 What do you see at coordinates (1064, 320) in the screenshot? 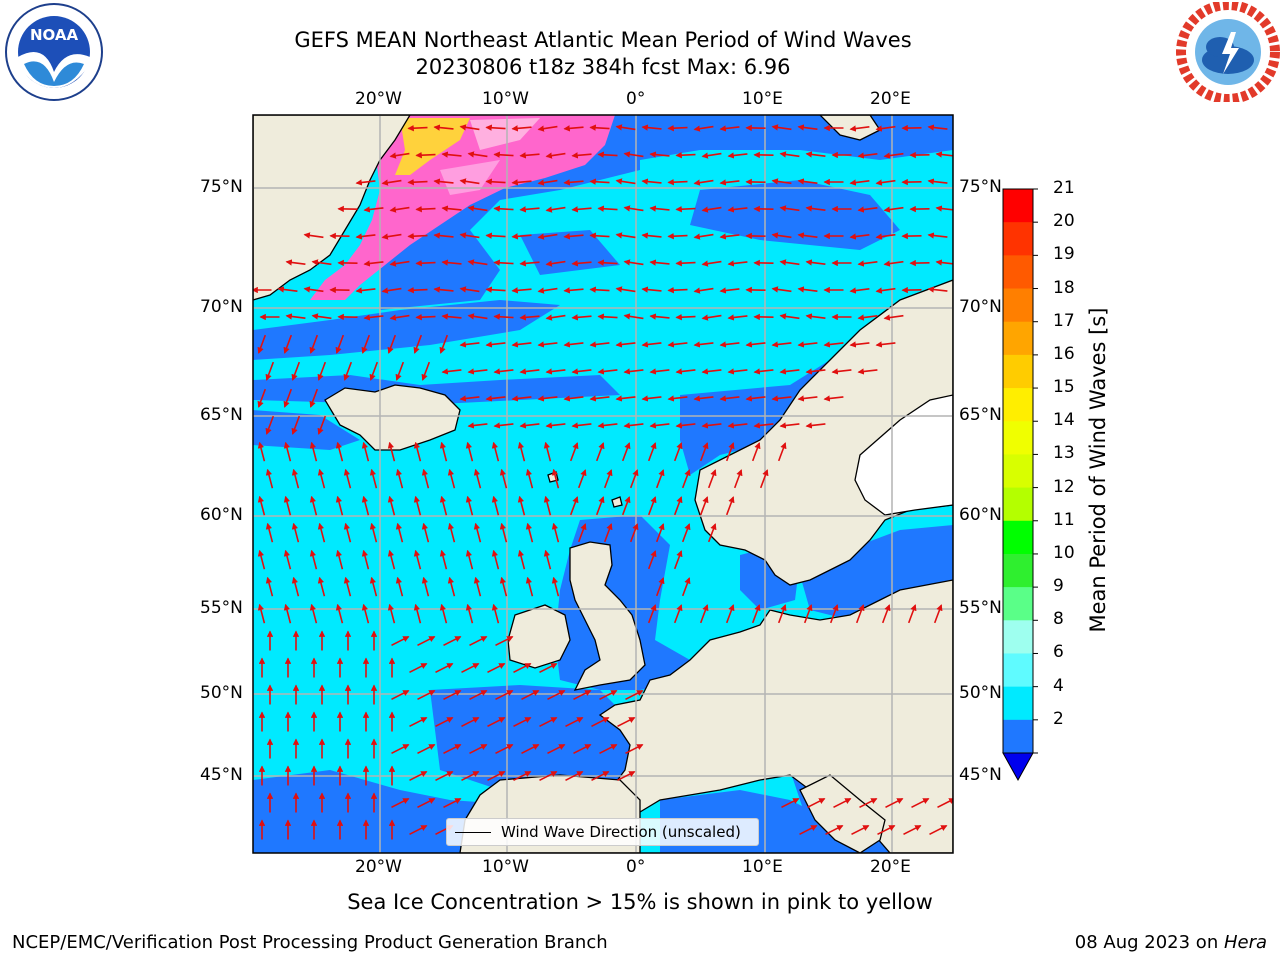
I see `colorbar-tick-label: 17` at bounding box center [1064, 320].